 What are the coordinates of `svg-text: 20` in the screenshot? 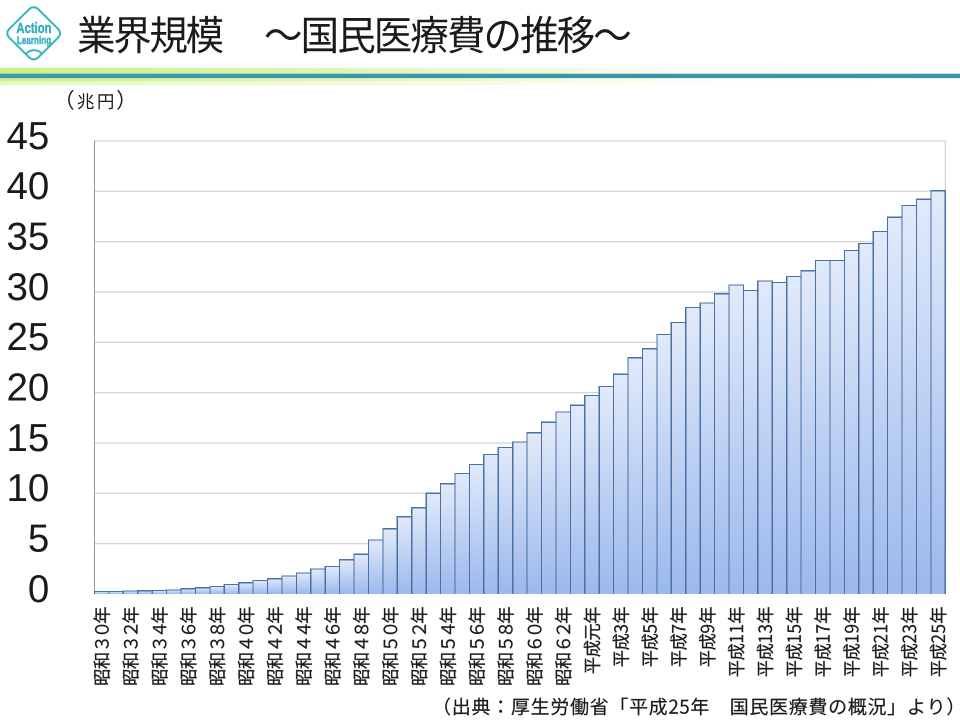 It's located at (27, 388).